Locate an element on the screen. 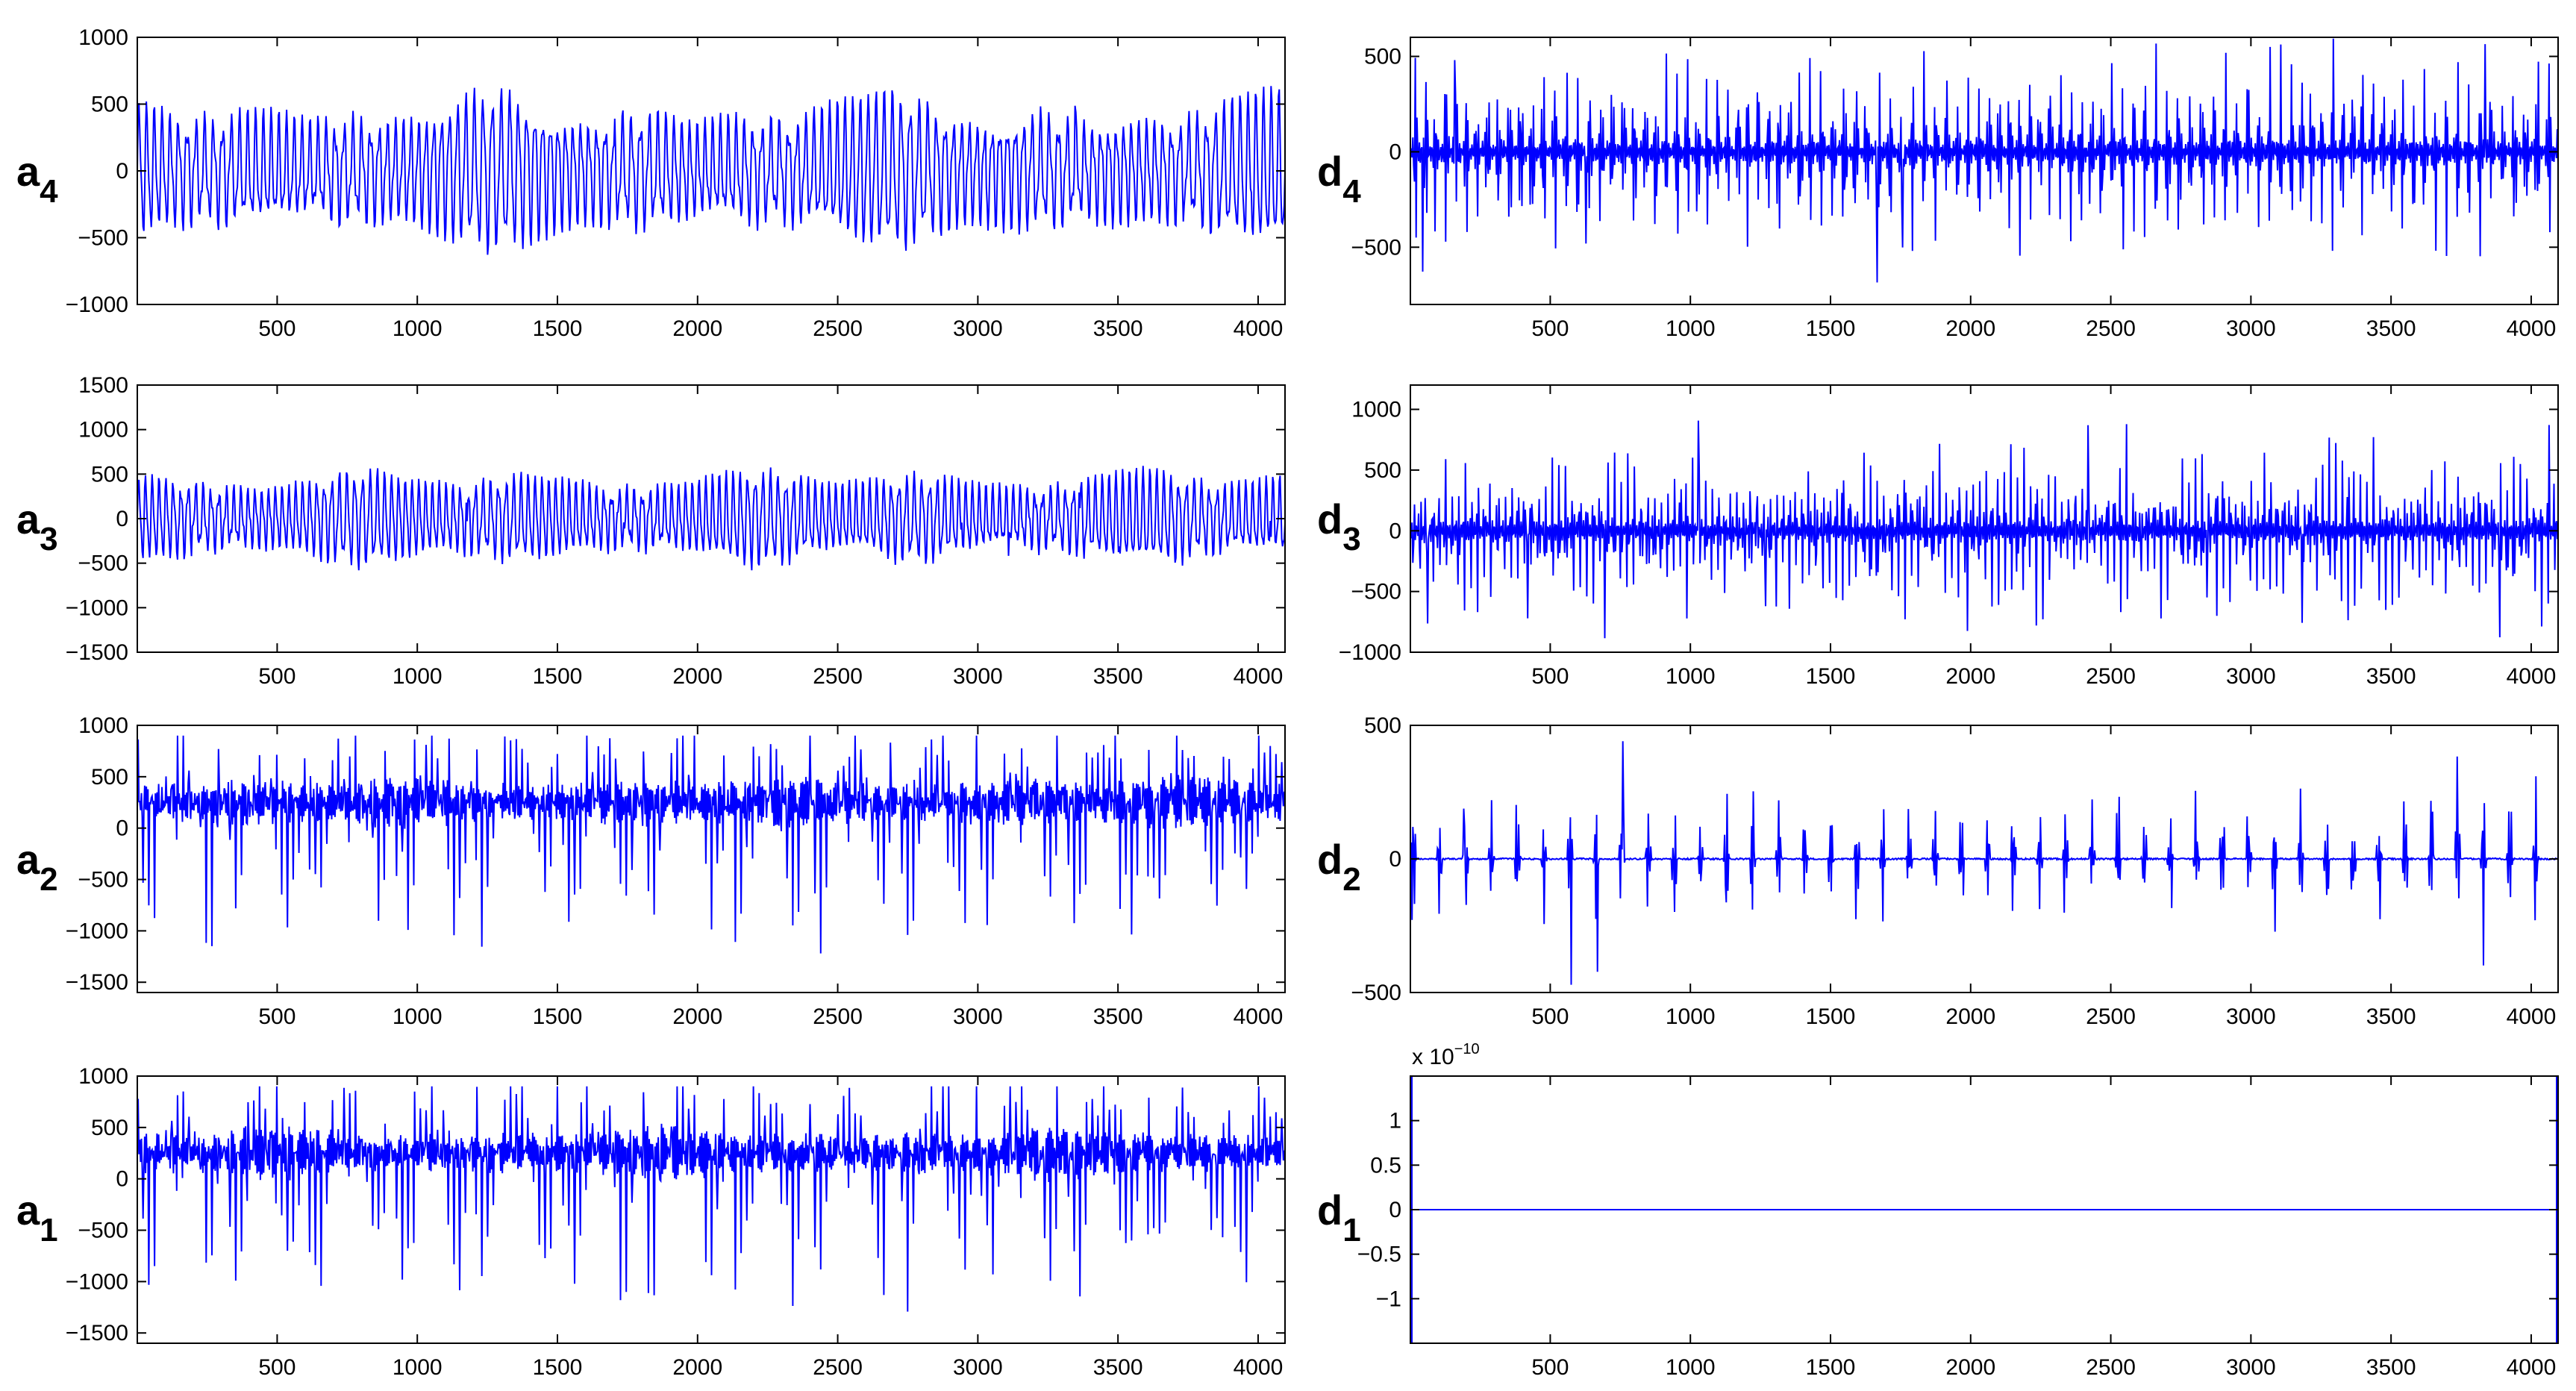 The height and width of the screenshot is (1391, 2576). x-tick-label-d4-1500: 1500 is located at coordinates (1831, 328).